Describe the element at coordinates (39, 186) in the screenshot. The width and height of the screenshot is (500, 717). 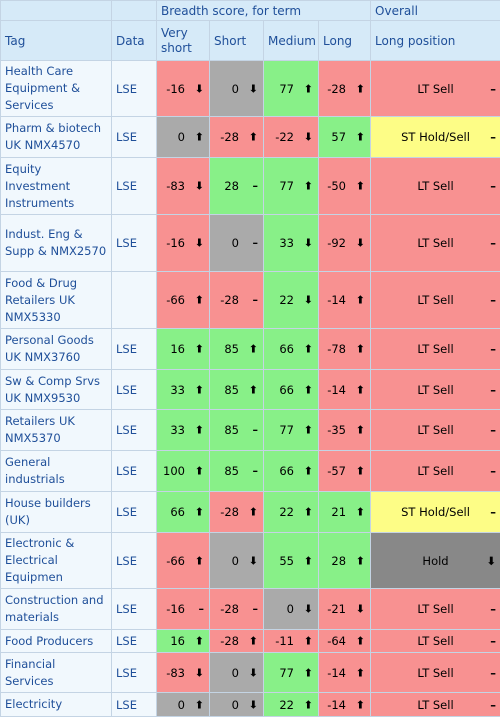
I see `tag-label: Equity Investment Instruments` at that location.